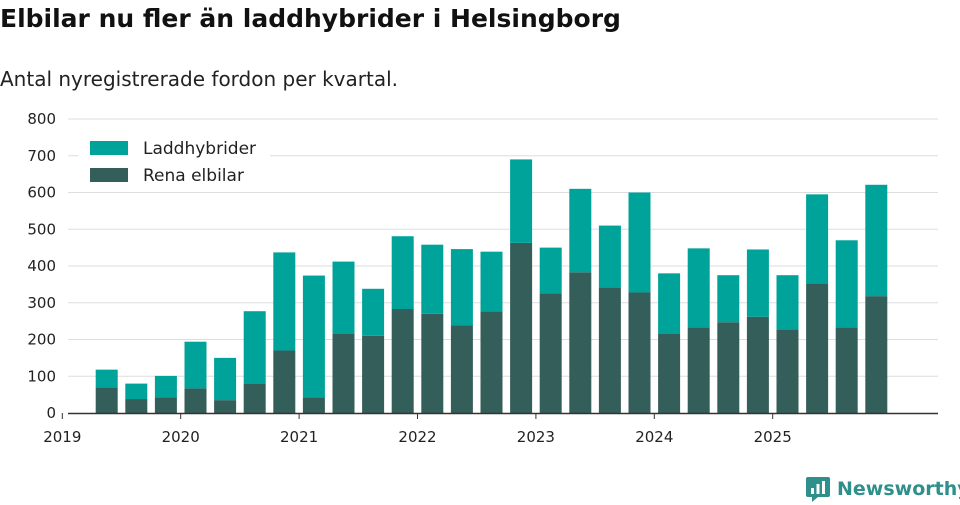  What do you see at coordinates (654, 437) in the screenshot?
I see `x-tick-label: 2024` at bounding box center [654, 437].